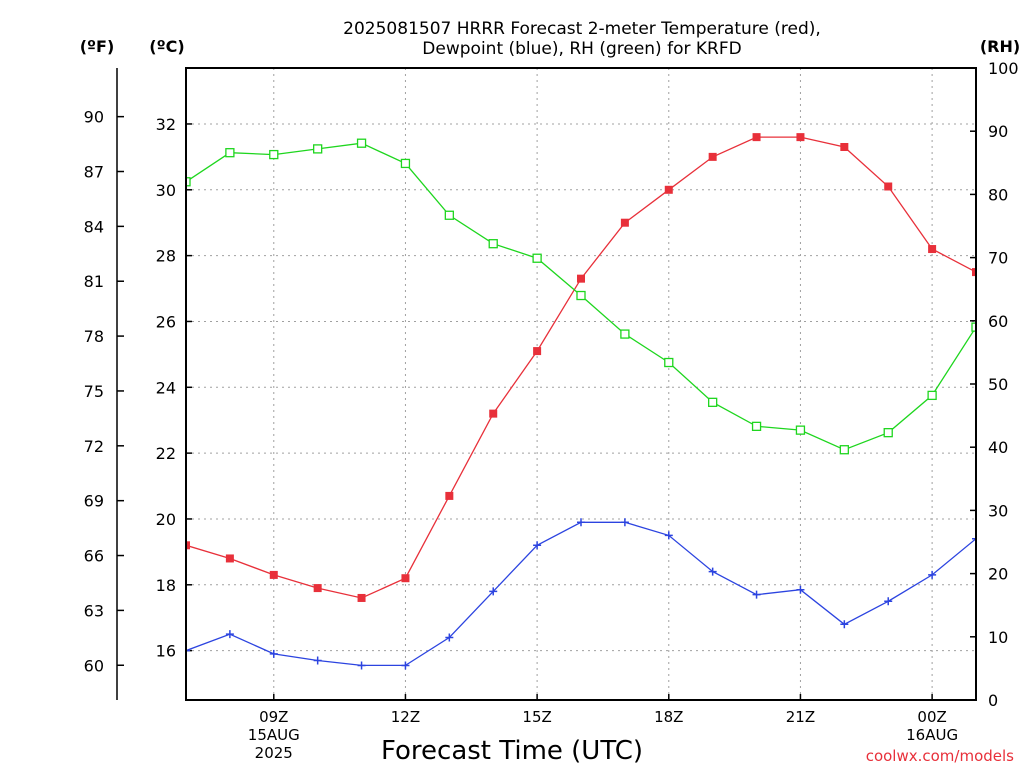 Image resolution: width=1024 pixels, height=768 pixels. What do you see at coordinates (800, 717) in the screenshot?
I see `x-tick-label-4-0: 21Z` at bounding box center [800, 717].